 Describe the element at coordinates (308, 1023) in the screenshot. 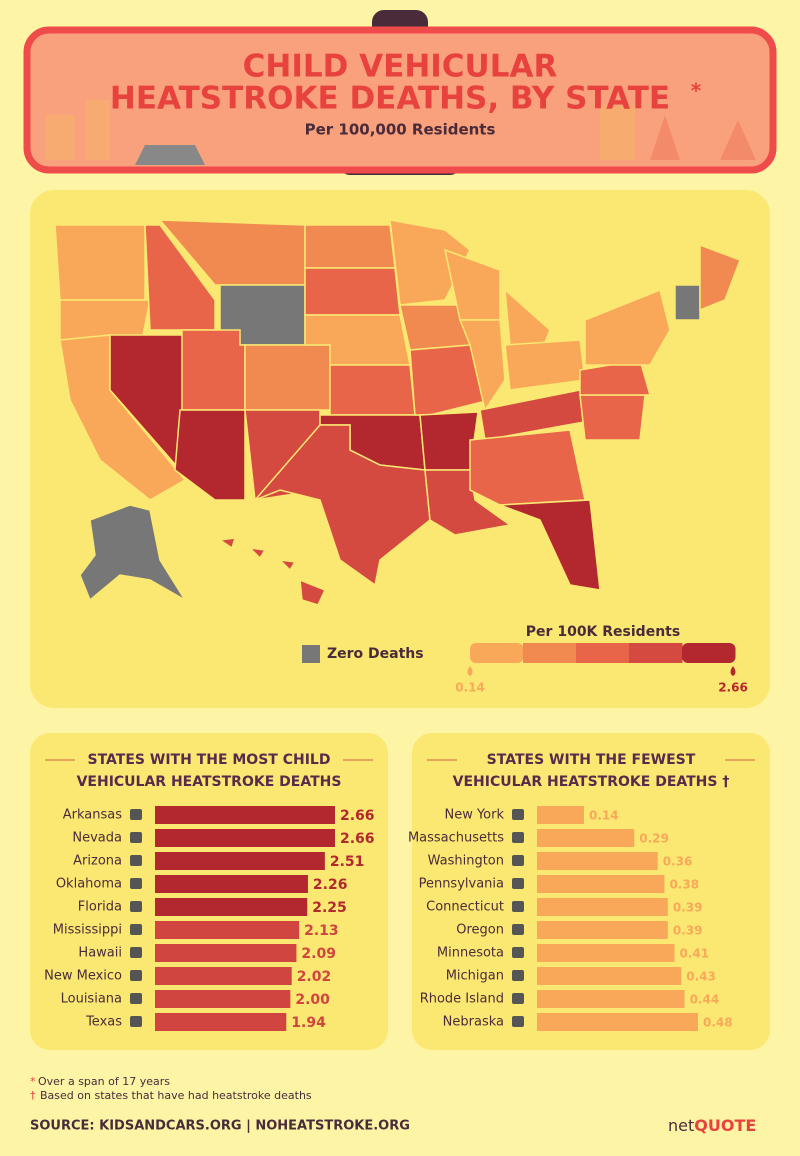

I see `value-label: 1.94` at that location.